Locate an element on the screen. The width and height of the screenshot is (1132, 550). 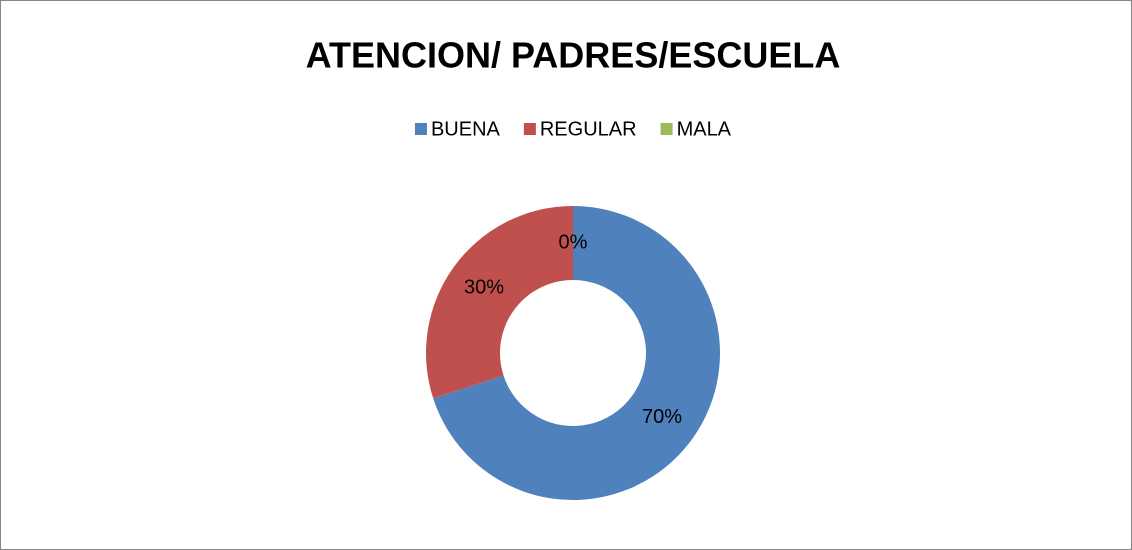
data-label: 30% is located at coordinates (484, 288).